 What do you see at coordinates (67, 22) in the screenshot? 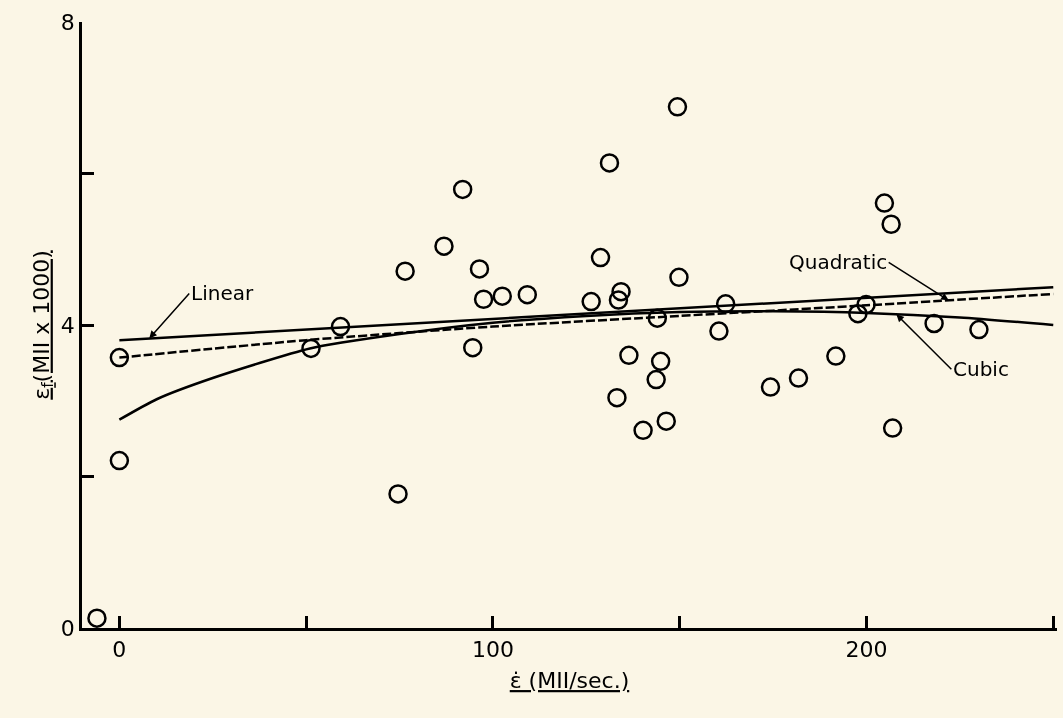
I see `y-tick-label: 8` at bounding box center [67, 22].